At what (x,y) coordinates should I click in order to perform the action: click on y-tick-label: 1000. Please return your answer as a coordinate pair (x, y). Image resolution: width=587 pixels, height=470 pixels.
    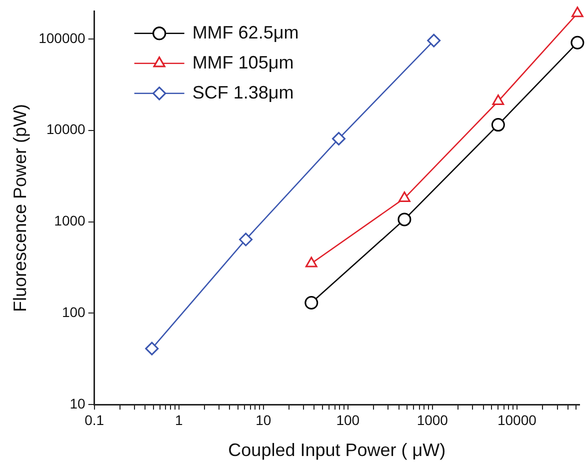
    Looking at the image, I should click on (70, 220).